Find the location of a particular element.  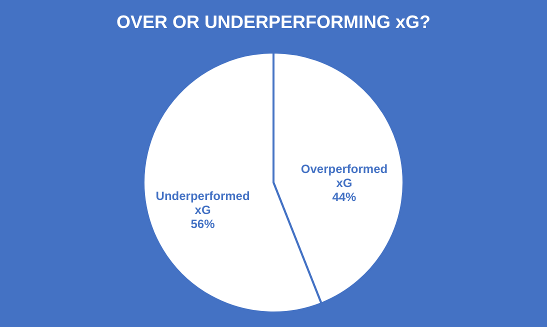

data-label: 44% is located at coordinates (344, 197).